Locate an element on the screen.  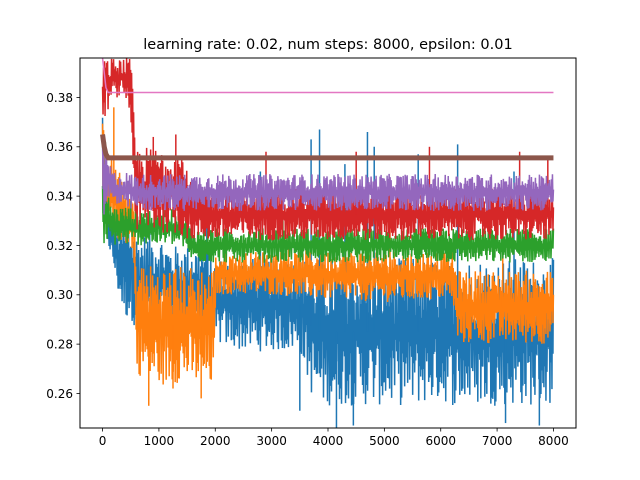
y-tick-label-0.32: 0.32 is located at coordinates (59, 246).